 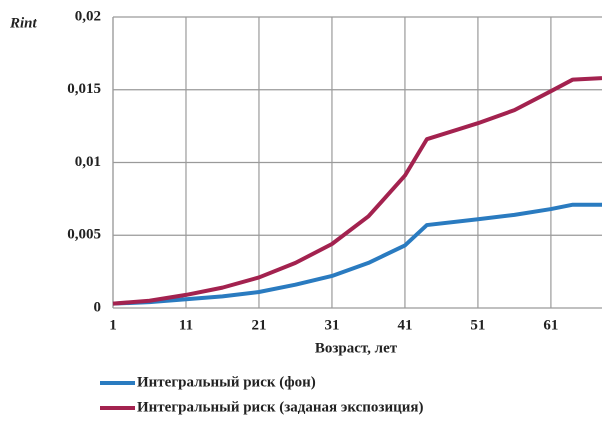 What do you see at coordinates (23, 23) in the screenshot?
I see `y-axis-label: Rint` at bounding box center [23, 23].